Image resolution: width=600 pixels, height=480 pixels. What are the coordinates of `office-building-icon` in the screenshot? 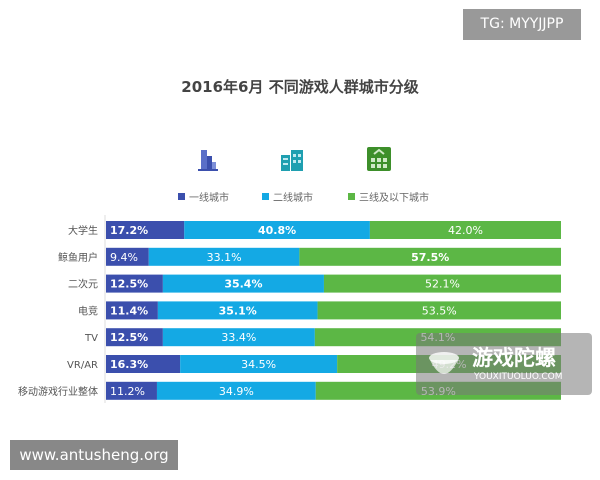 It's located at (292, 160).